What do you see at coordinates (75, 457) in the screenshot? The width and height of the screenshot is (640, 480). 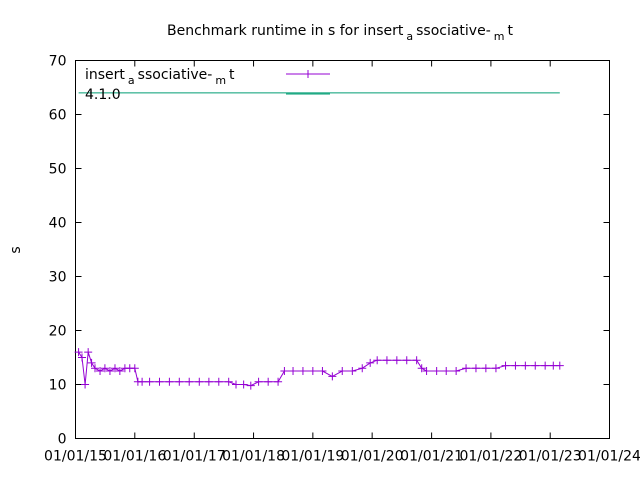 I see `x-tick-label: 01/01/15` at bounding box center [75, 457].